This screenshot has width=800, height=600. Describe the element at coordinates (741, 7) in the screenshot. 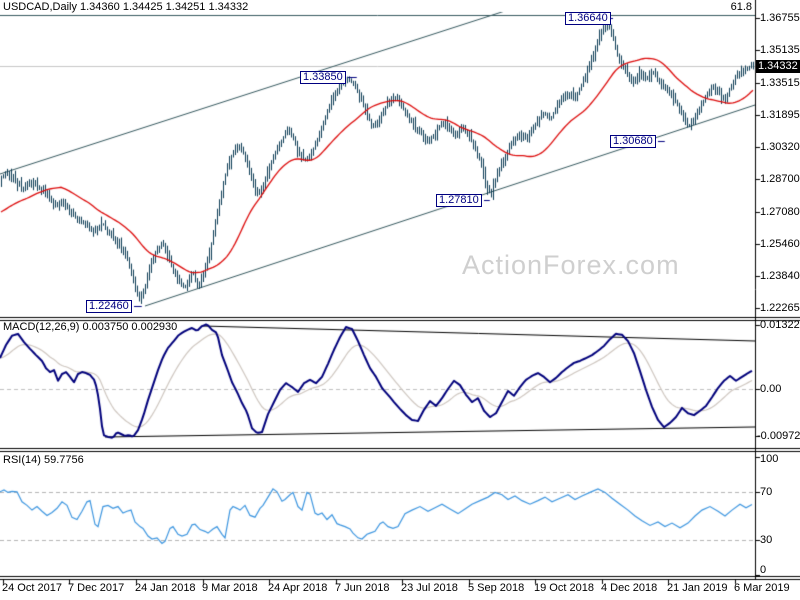

I see `fib-level-label: 61.8` at that location.